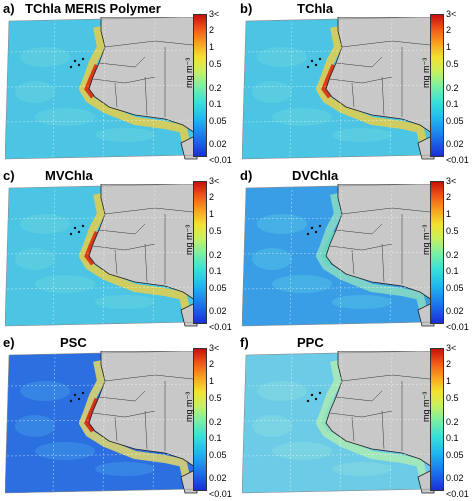 The image size is (474, 501). What do you see at coordinates (246, 175) in the screenshot?
I see `panel-label: d)` at bounding box center [246, 175].